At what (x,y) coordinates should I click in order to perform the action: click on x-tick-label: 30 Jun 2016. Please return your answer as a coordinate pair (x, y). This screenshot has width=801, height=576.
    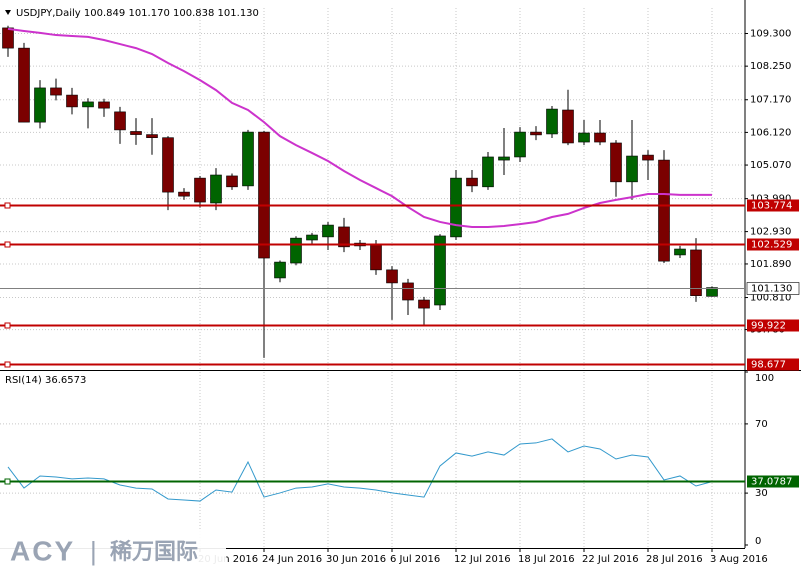
    Looking at the image, I should click on (356, 559).